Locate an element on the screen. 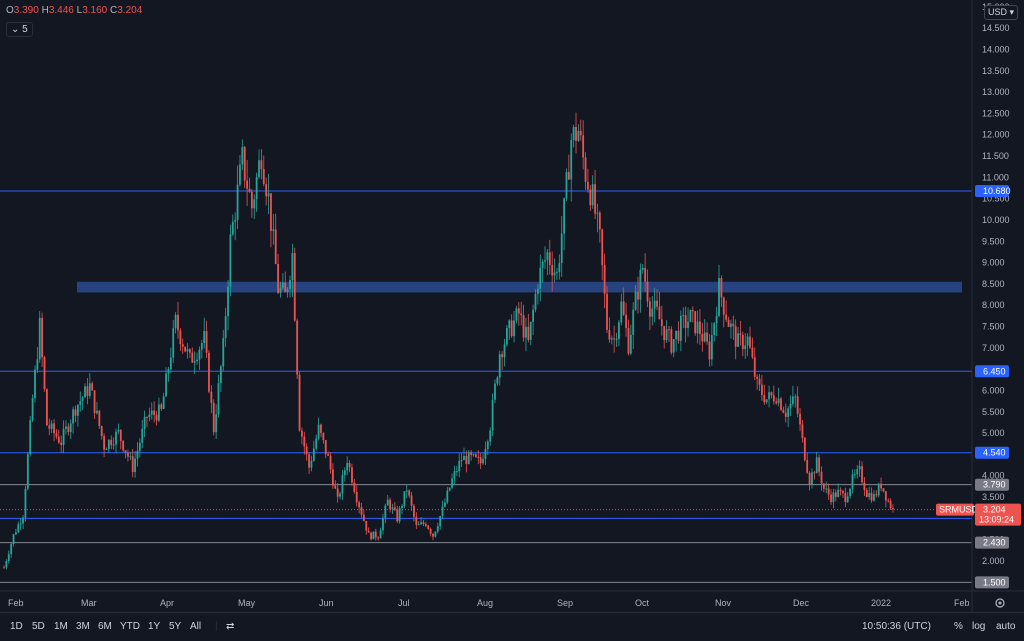  resistance-zone is located at coordinates (519, 287).